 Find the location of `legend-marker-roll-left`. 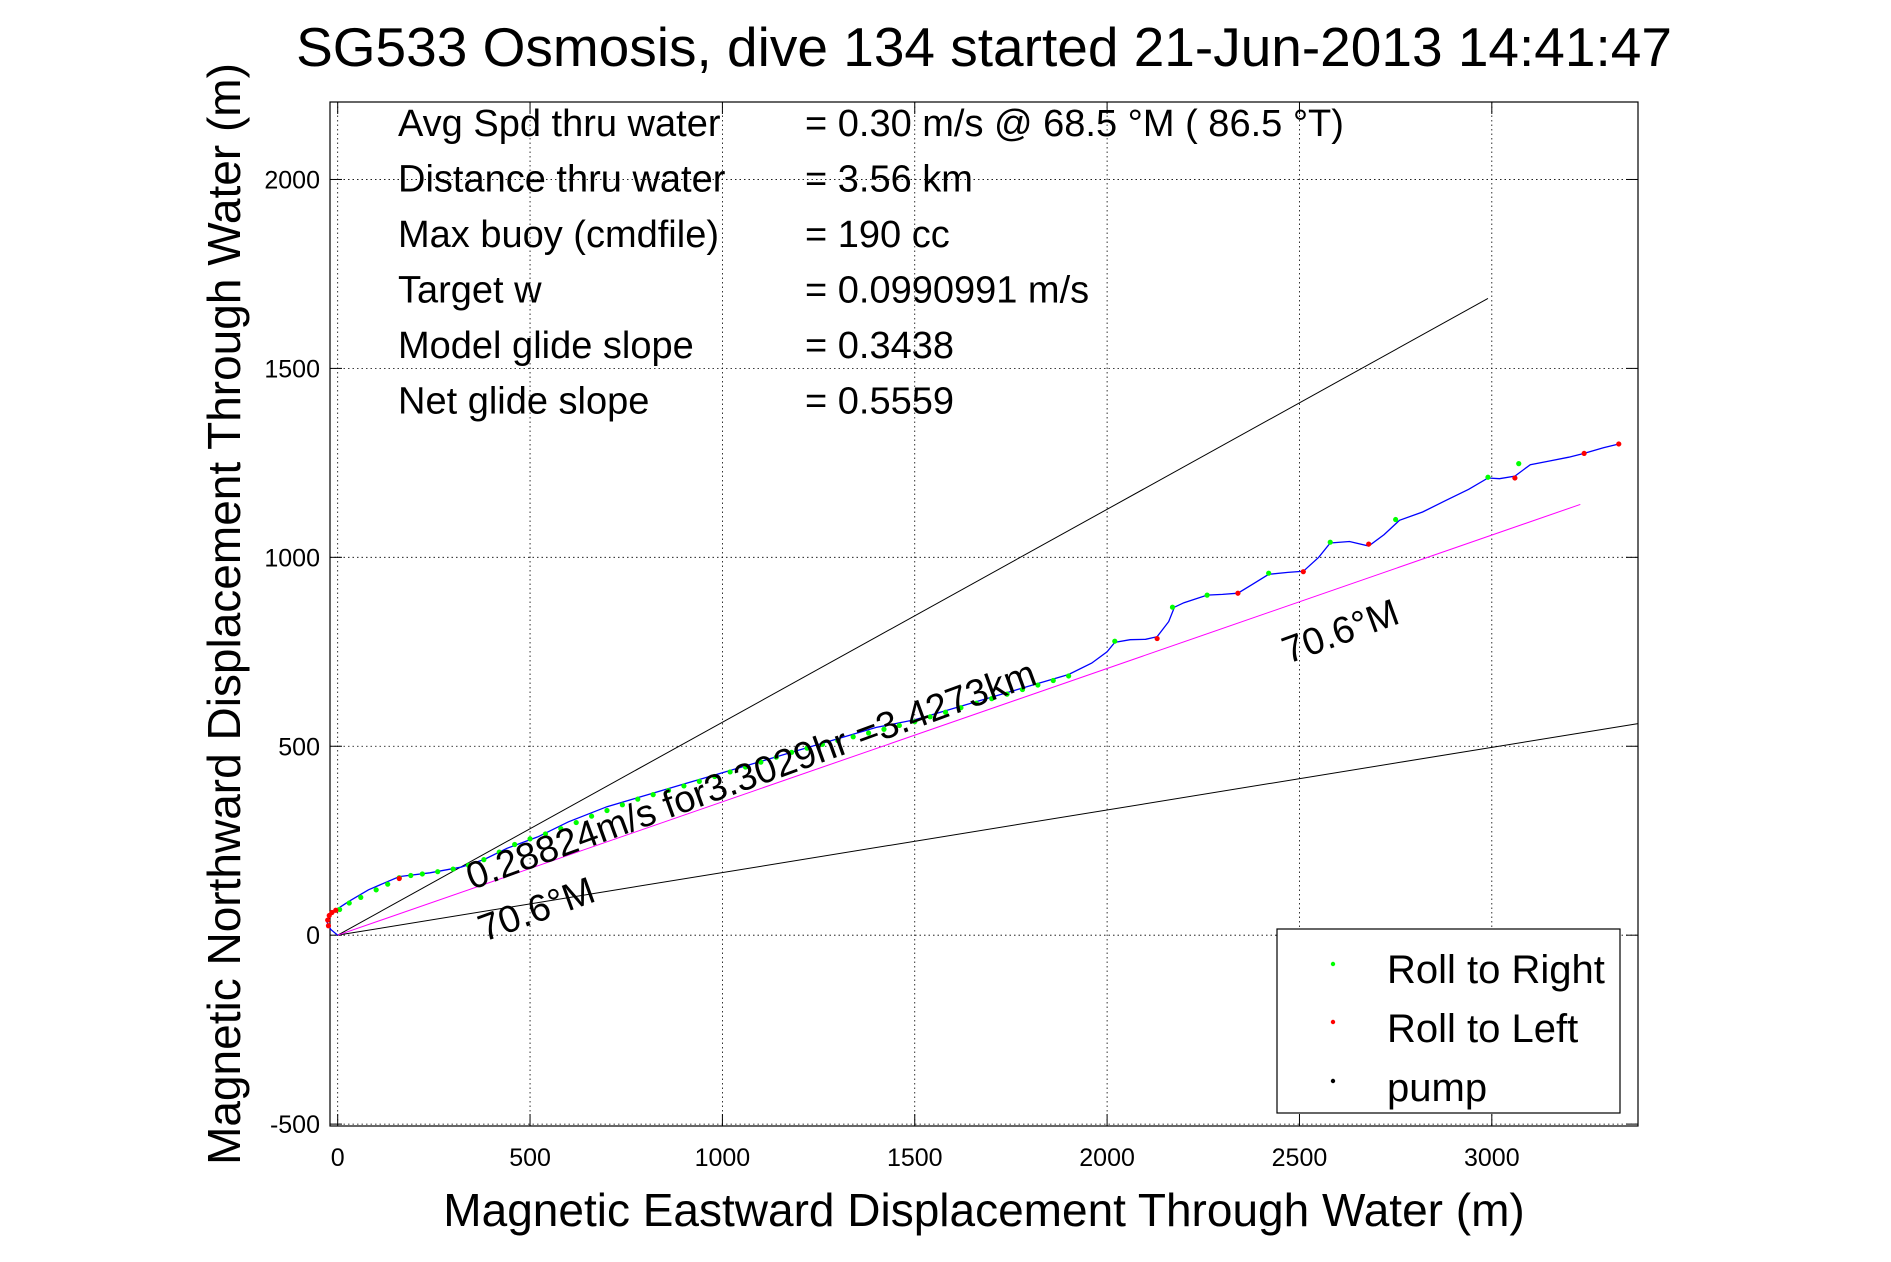

legend-marker-roll-left is located at coordinates (1333, 1022).